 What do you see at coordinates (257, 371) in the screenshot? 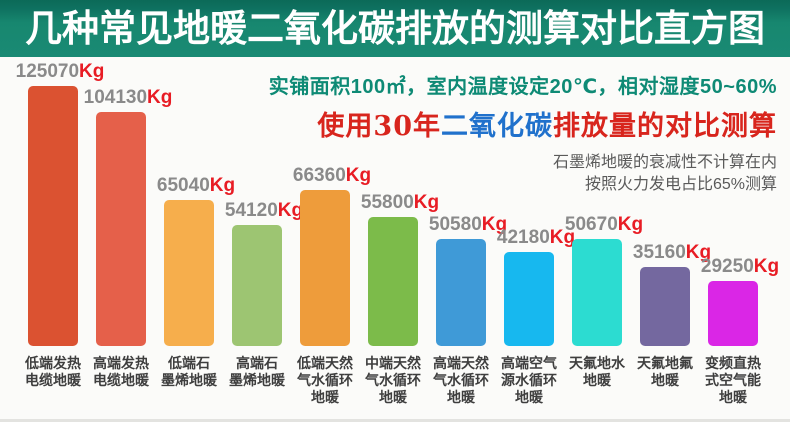
I see `bar-category-label: 高端石 墨烯地暖` at bounding box center [257, 371].